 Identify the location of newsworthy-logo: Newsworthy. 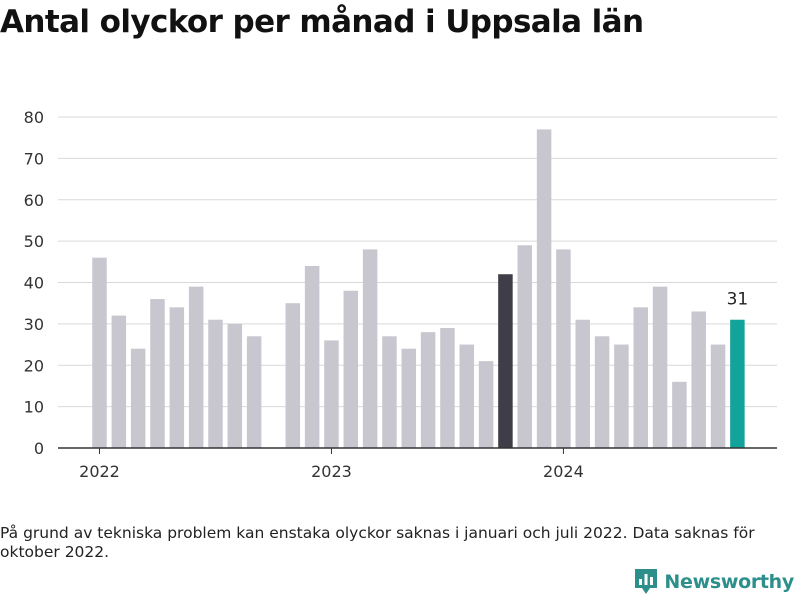
(714, 582).